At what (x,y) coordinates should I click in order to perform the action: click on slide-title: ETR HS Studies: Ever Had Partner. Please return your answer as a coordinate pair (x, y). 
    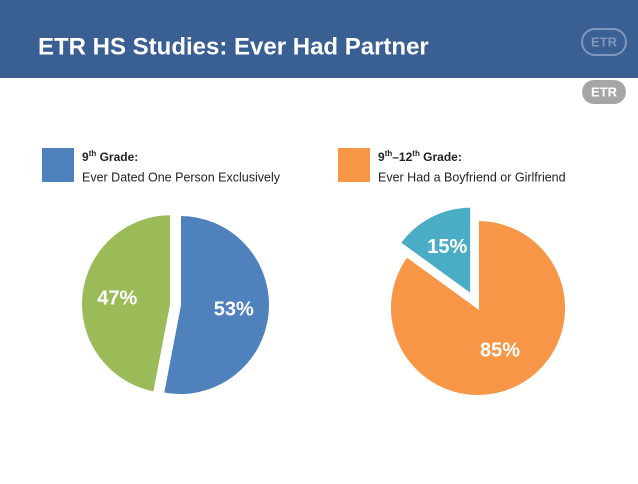
    Looking at the image, I should click on (233, 46).